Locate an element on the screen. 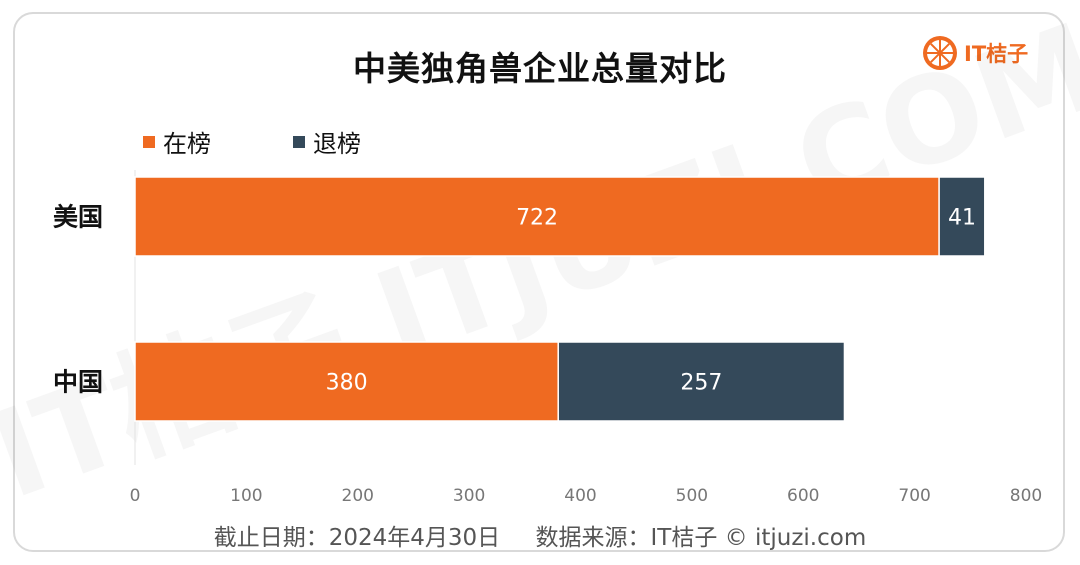  x-tick-label: 200 is located at coordinates (358, 496).